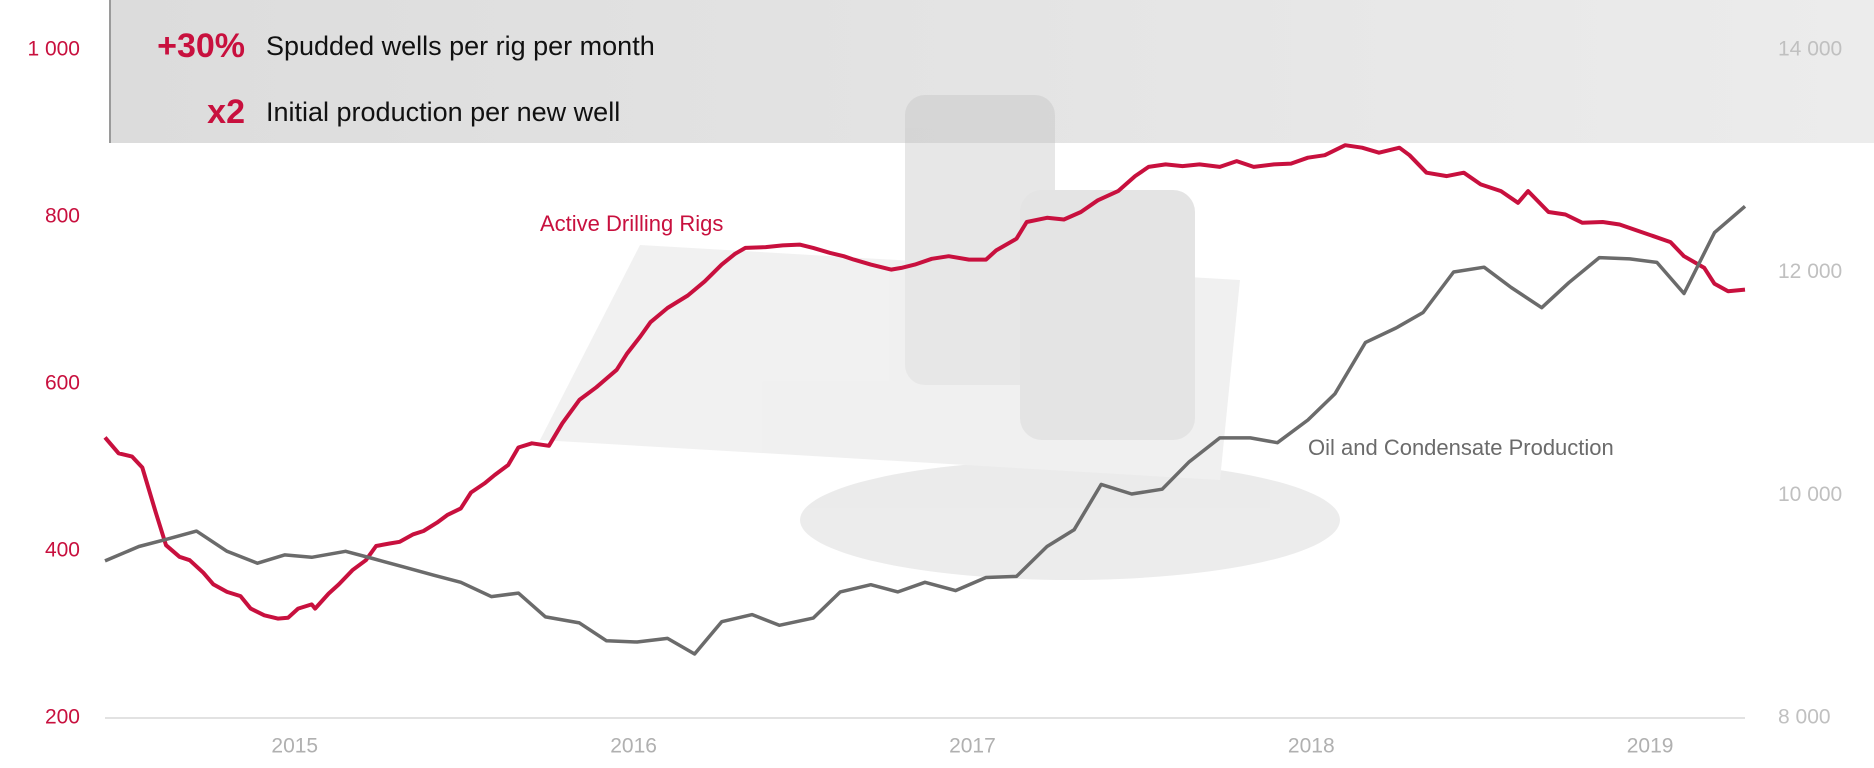 The image size is (1874, 768). Describe the element at coordinates (972, 746) in the screenshot. I see `x-tick-label: 2017` at that location.